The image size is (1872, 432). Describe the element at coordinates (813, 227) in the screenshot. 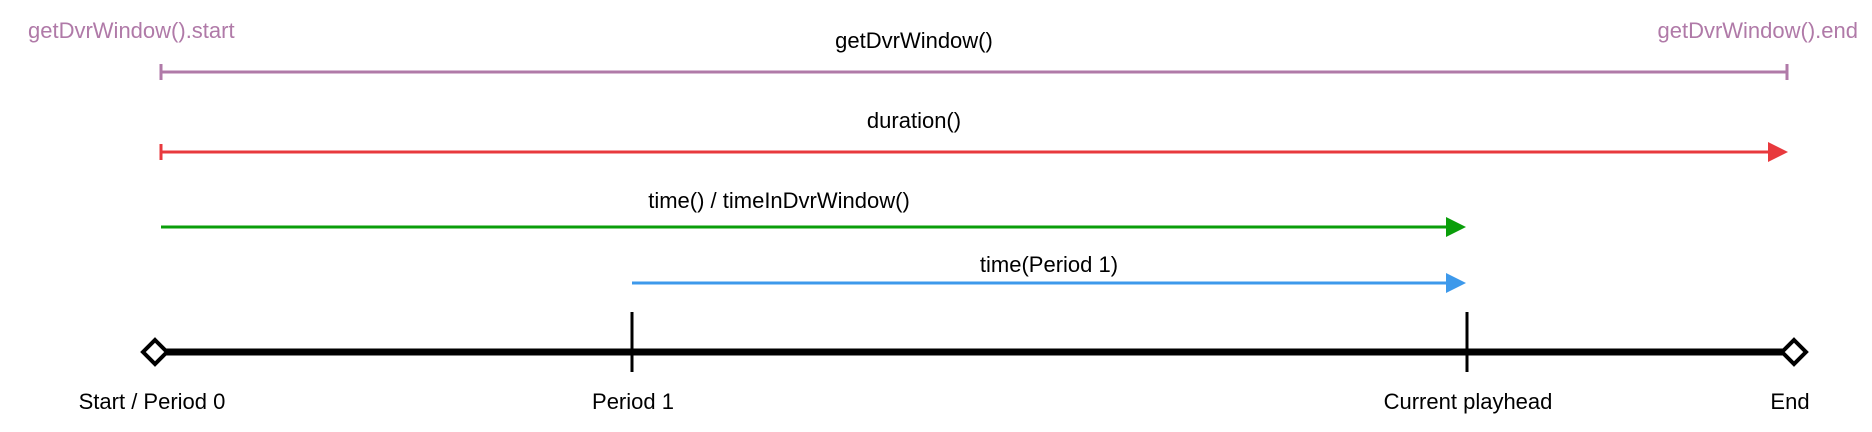

I see `time-arrow` at that location.